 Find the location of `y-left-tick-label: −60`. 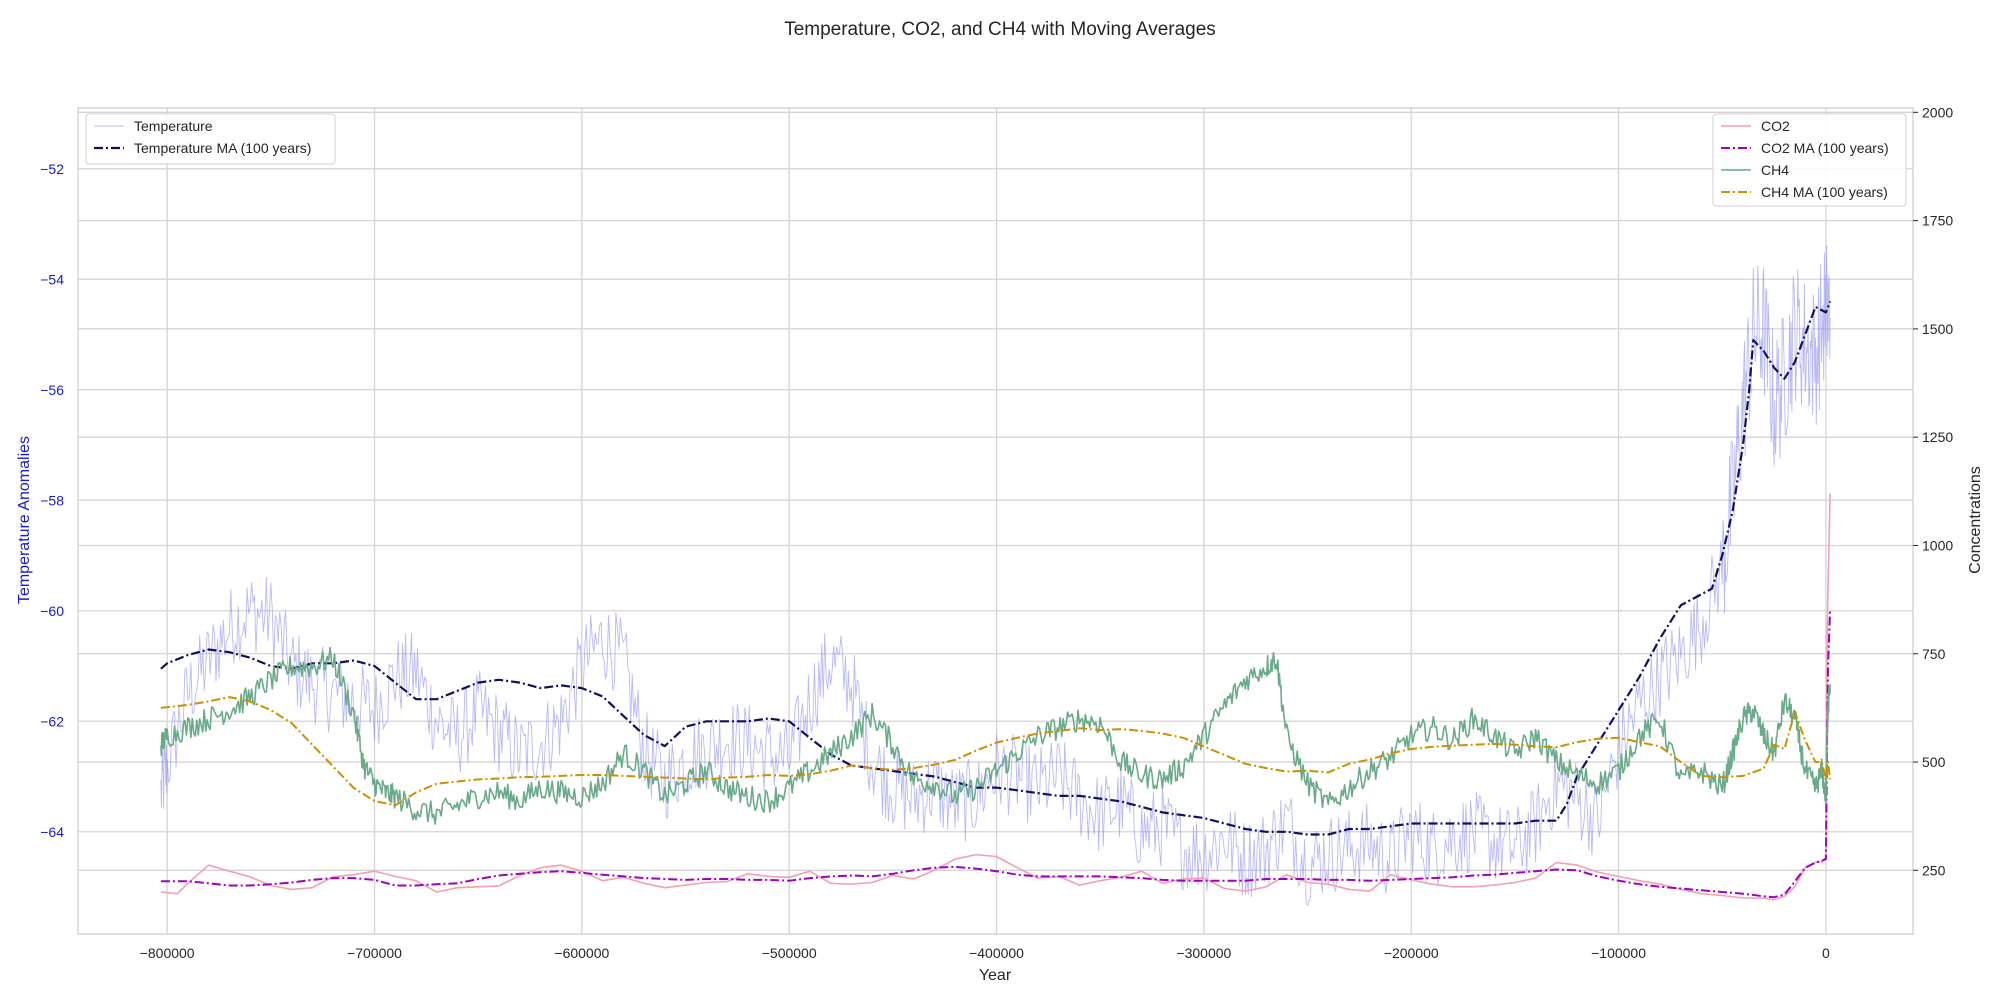

y-left-tick-label: −60 is located at coordinates (52, 611).